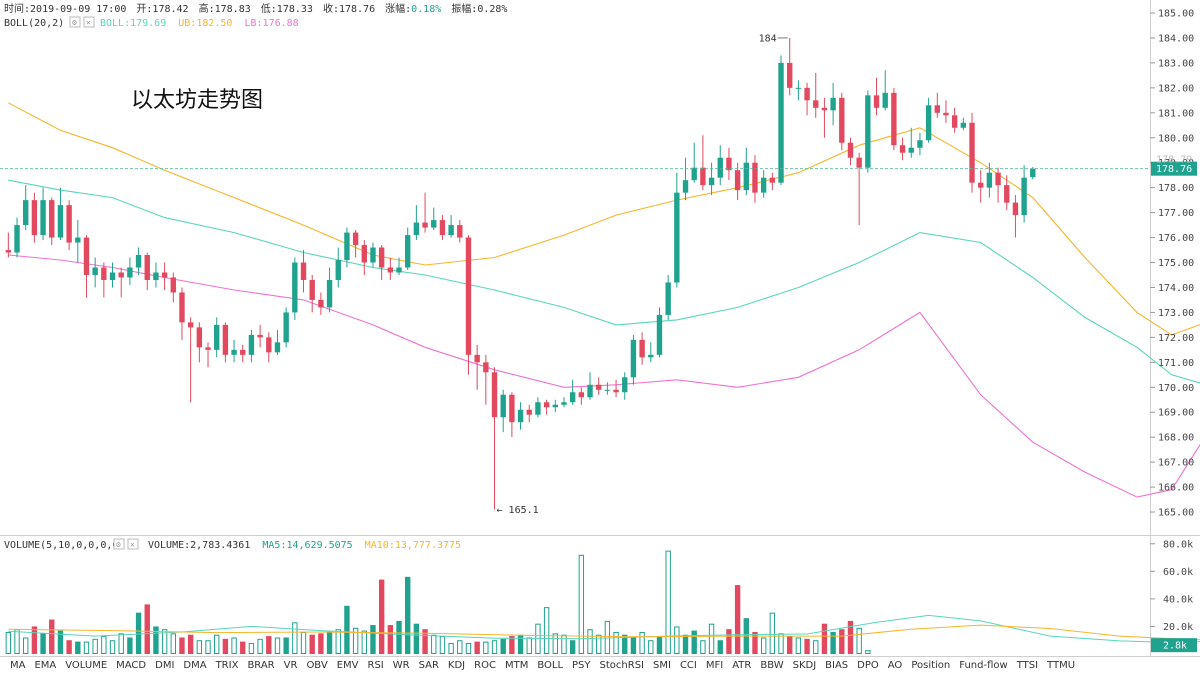 The image size is (1200, 676). I want to click on tab-atr: ATR, so click(741, 665).